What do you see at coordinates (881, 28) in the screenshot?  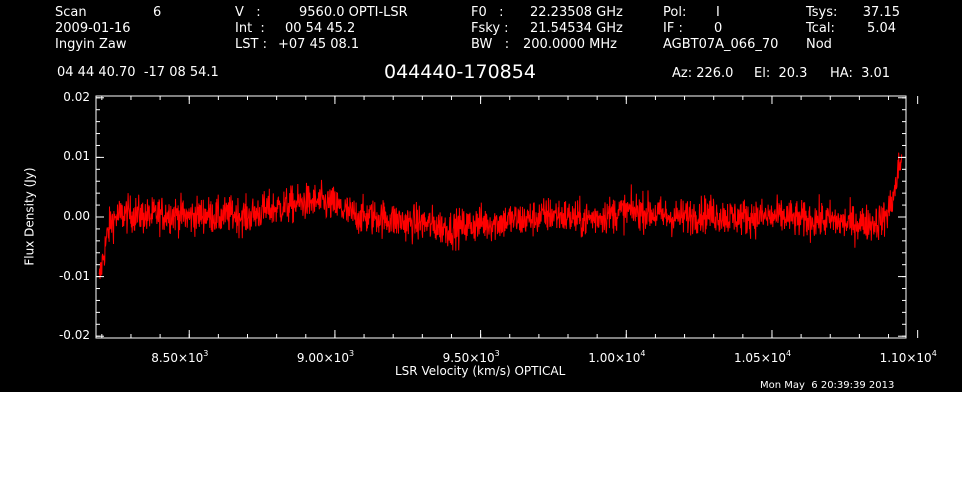 I see `tcal-value: 5.04` at bounding box center [881, 28].